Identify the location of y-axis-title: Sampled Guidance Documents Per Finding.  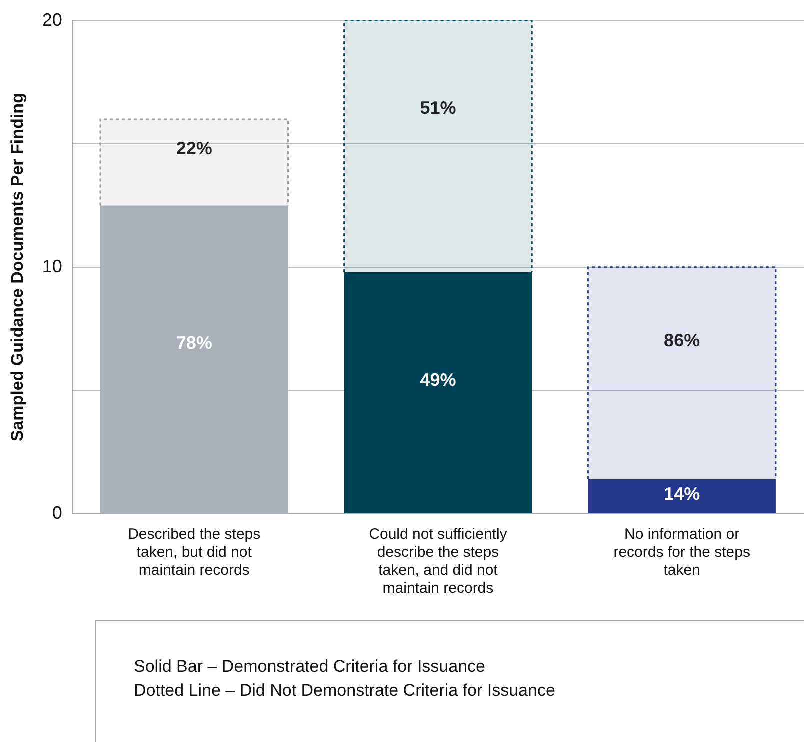
(17, 267).